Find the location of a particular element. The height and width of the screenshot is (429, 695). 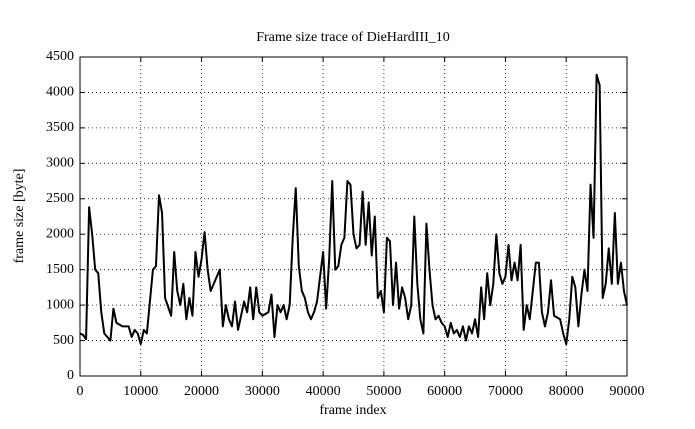

y-tick-label: 4500 is located at coordinates (60, 56).